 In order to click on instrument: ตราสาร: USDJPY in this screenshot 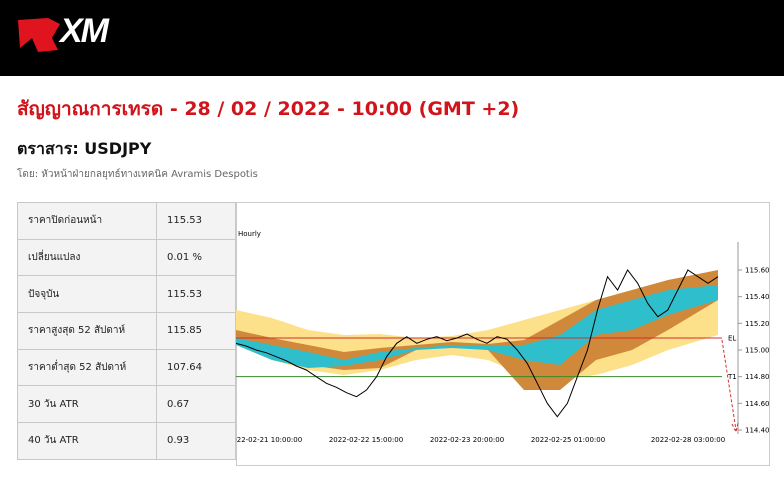, I will do `click(84, 148)`.